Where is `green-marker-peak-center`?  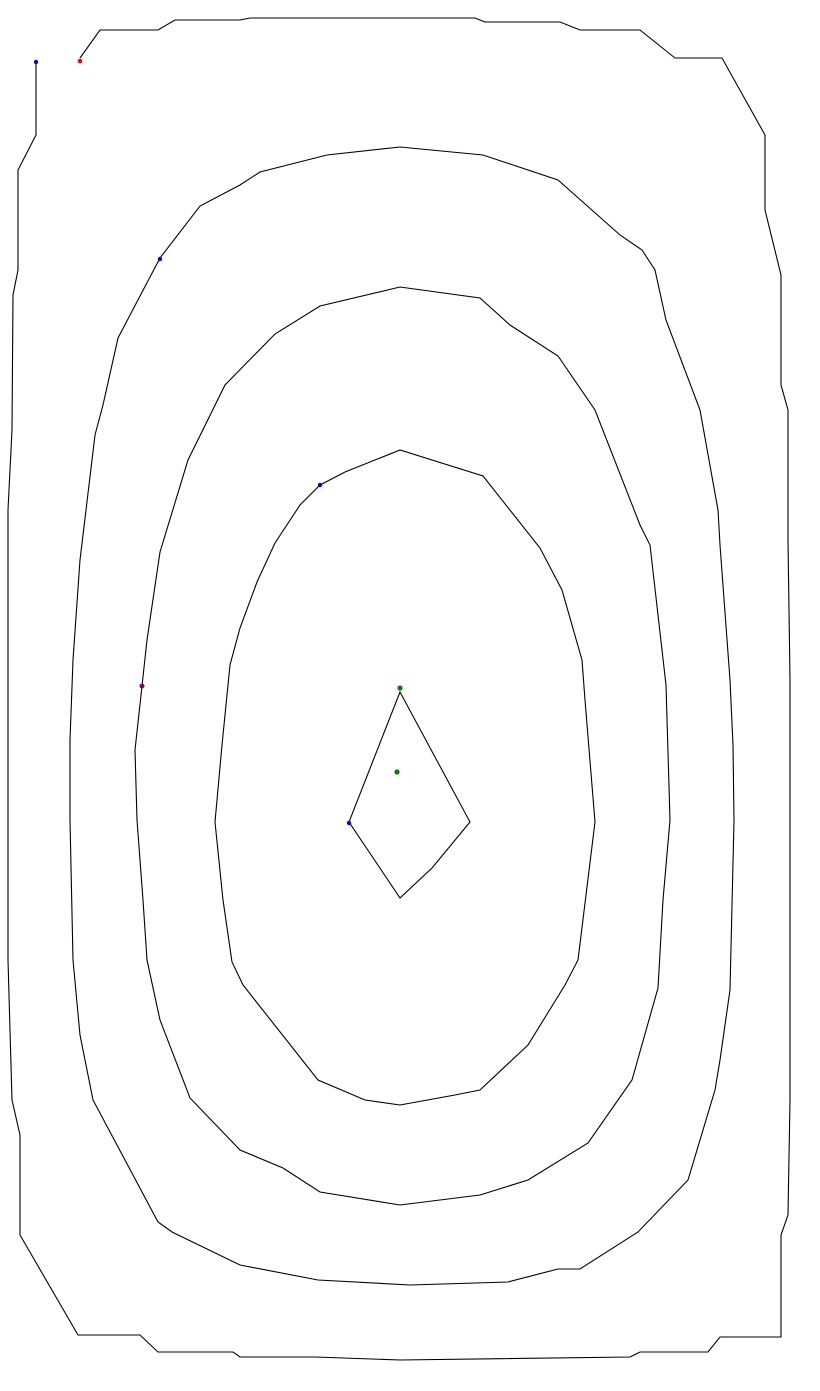
green-marker-peak-center is located at coordinates (397, 772).